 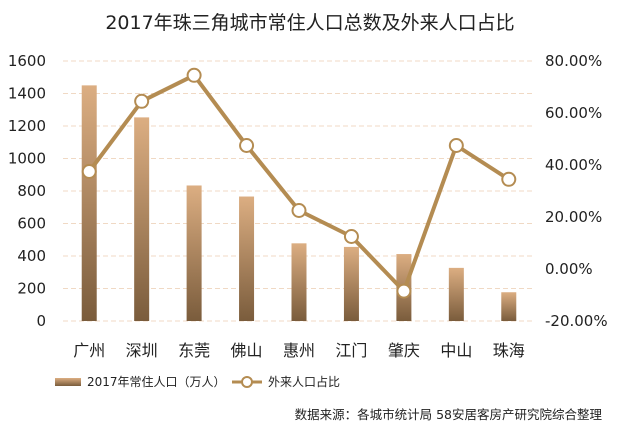 What do you see at coordinates (142, 350) in the screenshot?
I see `category-label: 深圳` at bounding box center [142, 350].